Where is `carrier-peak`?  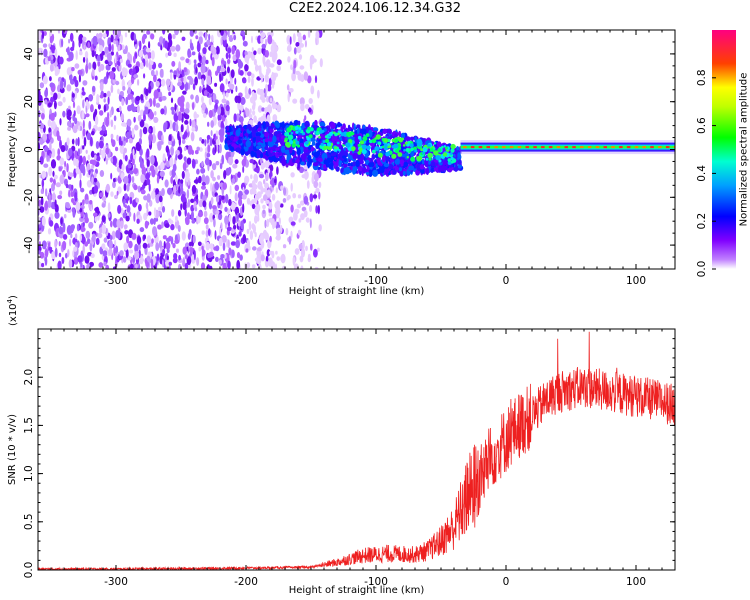 carrier-peak is located at coordinates (628, 147).